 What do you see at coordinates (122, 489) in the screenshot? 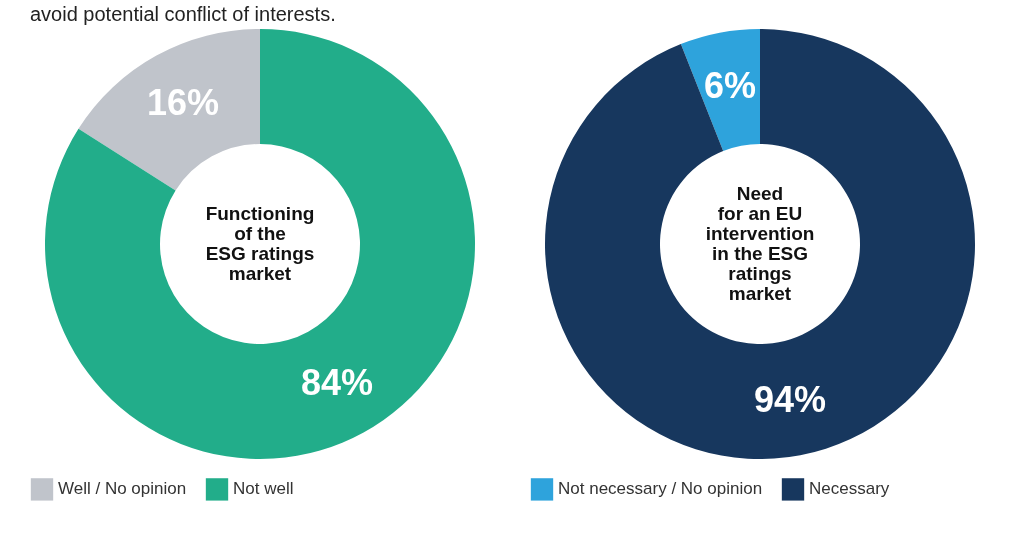
I see `legend-label: Well / No opinion` at bounding box center [122, 489].